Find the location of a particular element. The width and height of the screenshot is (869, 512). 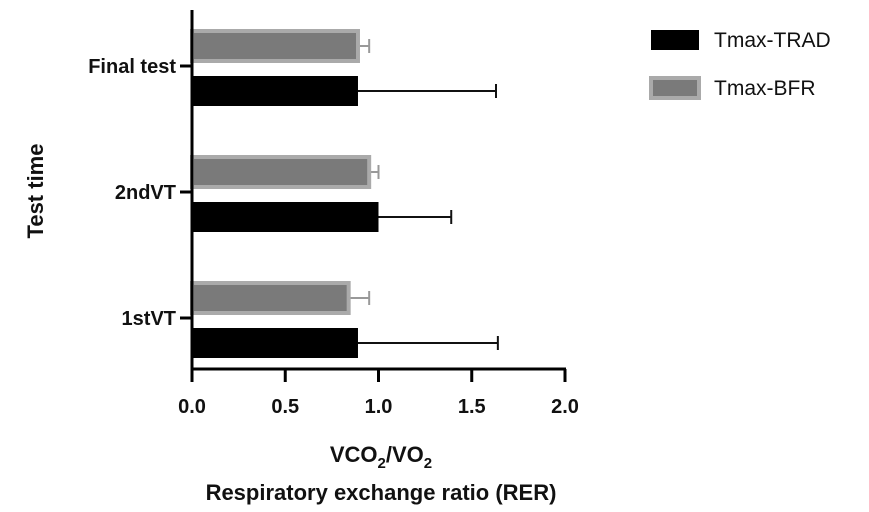

x-axis-title-vo: /VO is located at coordinates (405, 454).